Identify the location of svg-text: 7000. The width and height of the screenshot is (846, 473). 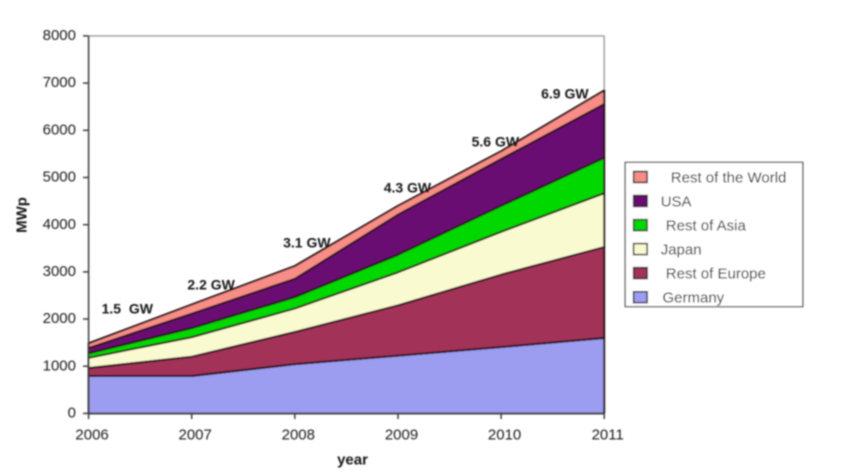
(59, 82).